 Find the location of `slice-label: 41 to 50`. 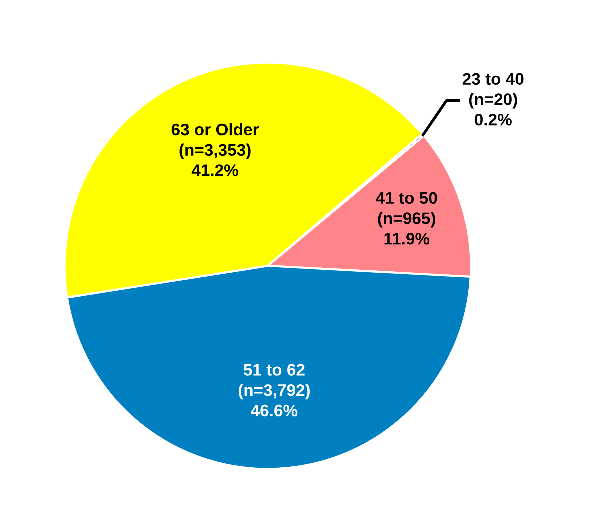

slice-label: 41 to 50 is located at coordinates (407, 198).